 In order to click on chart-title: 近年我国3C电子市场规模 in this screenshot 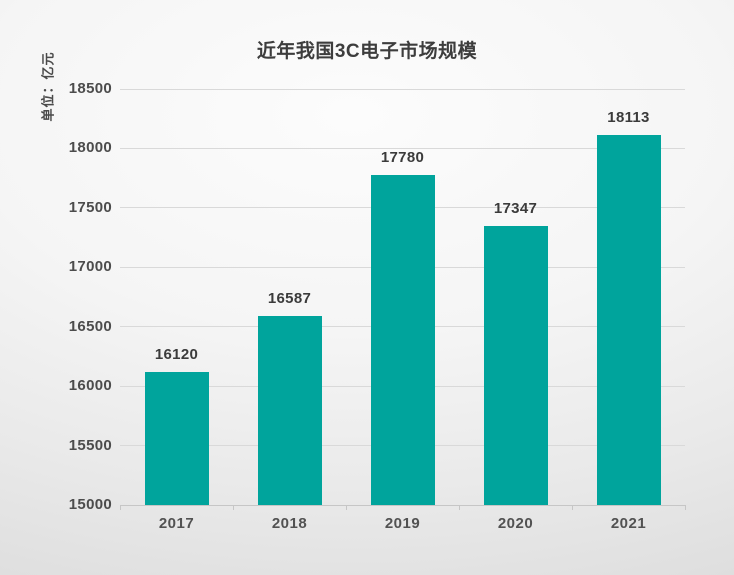, I will do `click(367, 51)`.